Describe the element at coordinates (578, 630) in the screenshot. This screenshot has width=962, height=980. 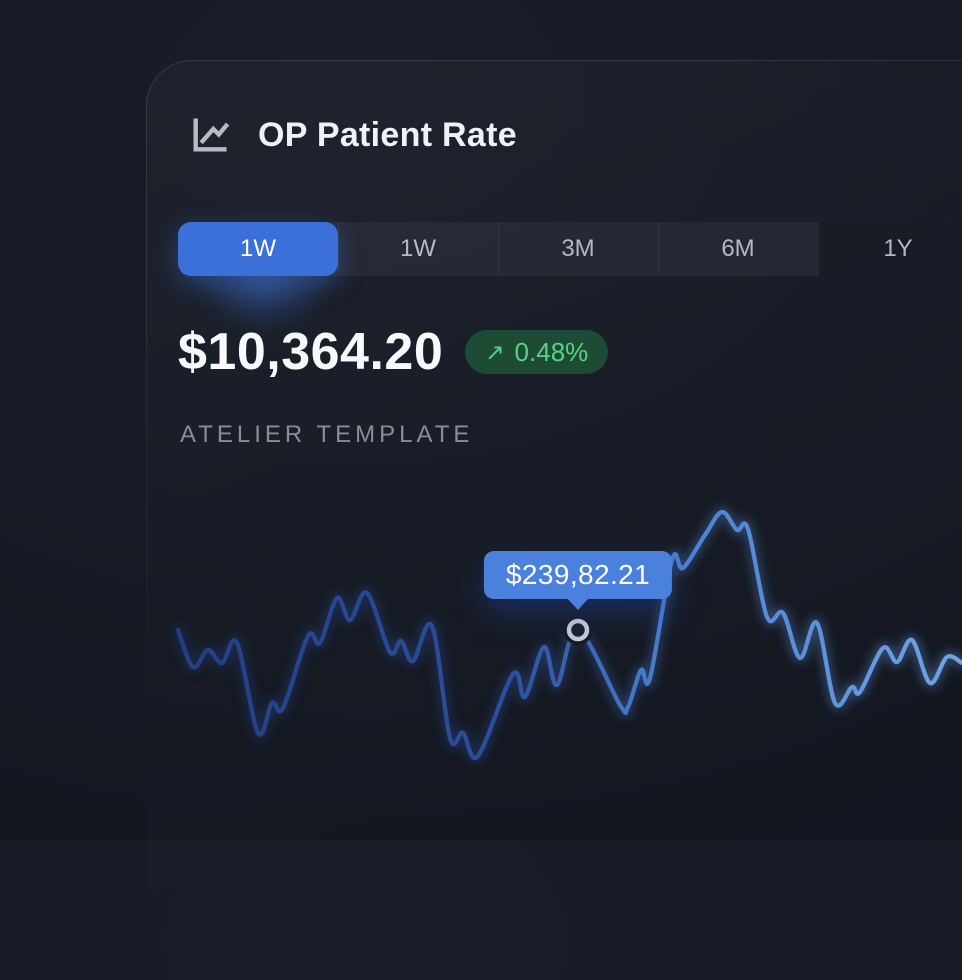
I see `chart-marker` at that location.